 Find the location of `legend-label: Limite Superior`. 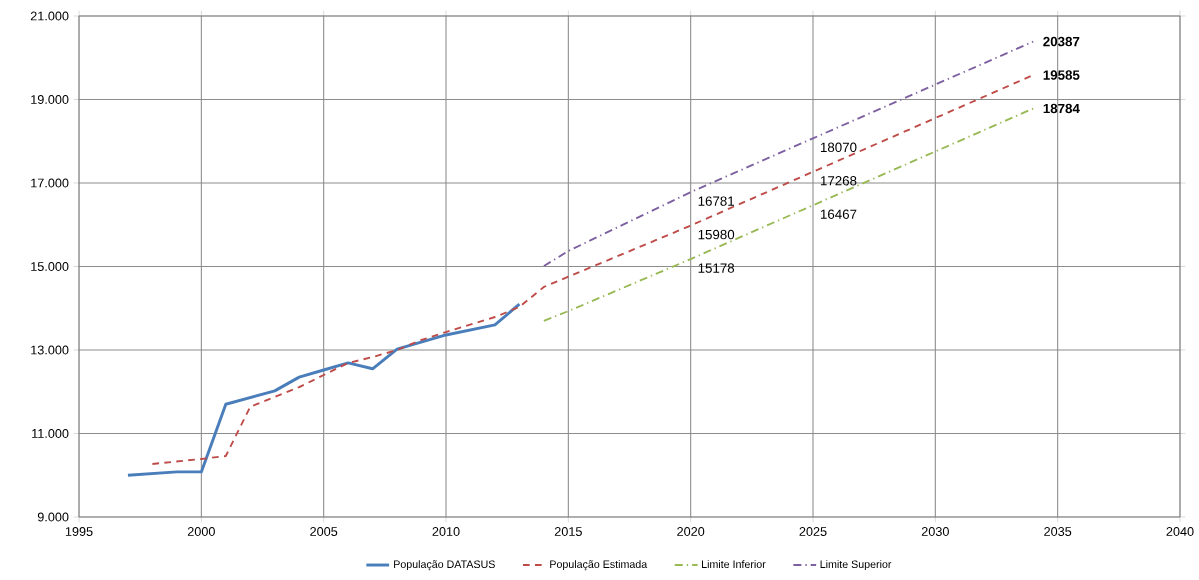

legend-label: Limite Superior is located at coordinates (856, 565).